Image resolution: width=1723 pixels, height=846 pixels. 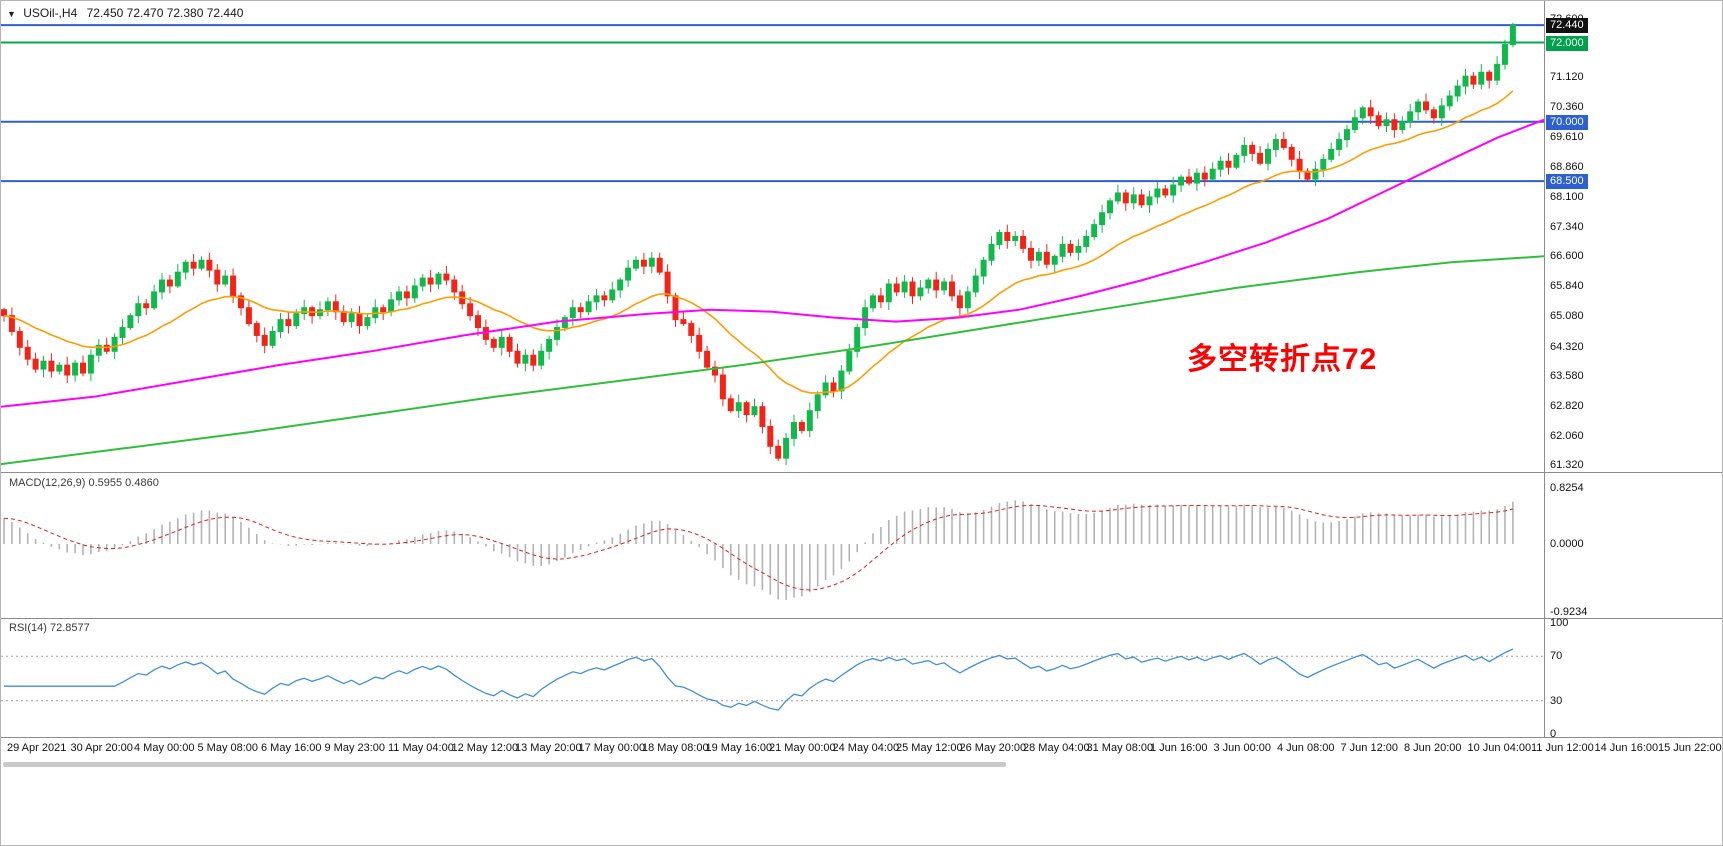 What do you see at coordinates (1559, 623) in the screenshot?
I see `indicator-scale-tick: 100` at bounding box center [1559, 623].